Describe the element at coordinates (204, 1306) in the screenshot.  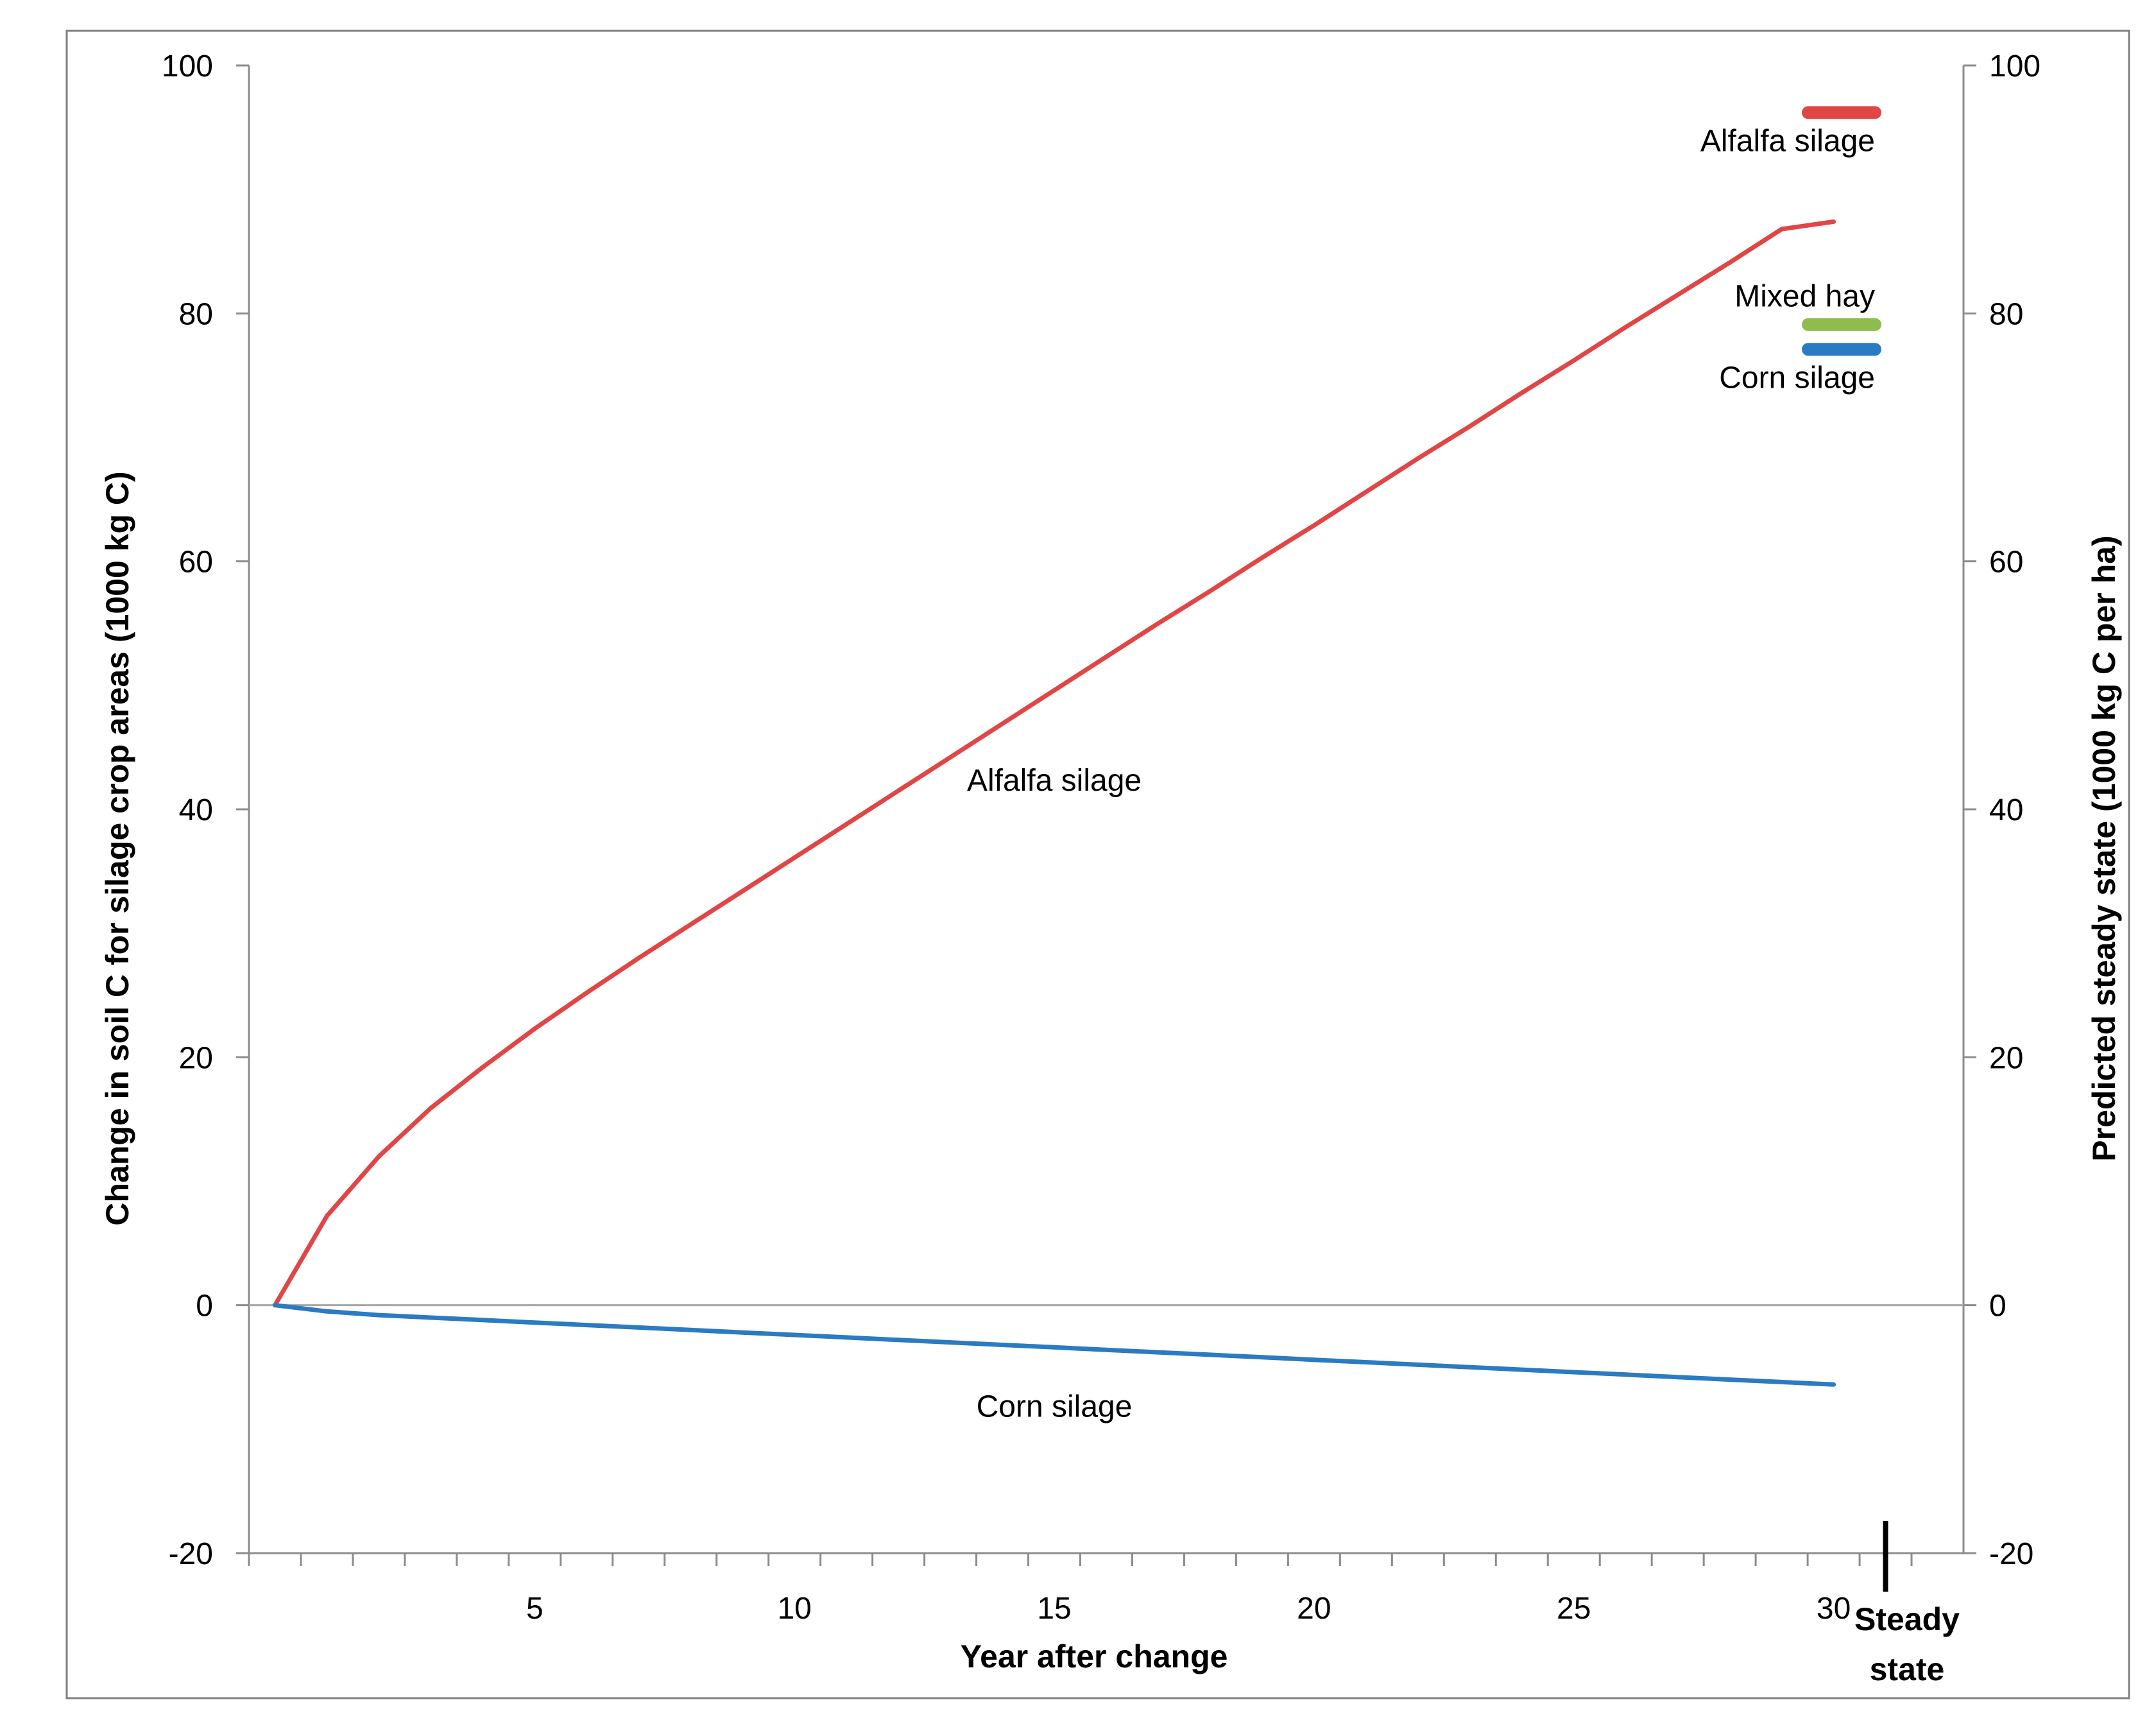
I see `y-tick-label: 0` at that location.